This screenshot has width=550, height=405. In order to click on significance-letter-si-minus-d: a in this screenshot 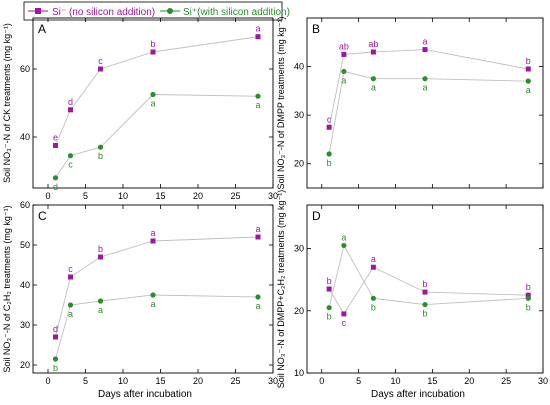, I will do `click(373, 259)`.